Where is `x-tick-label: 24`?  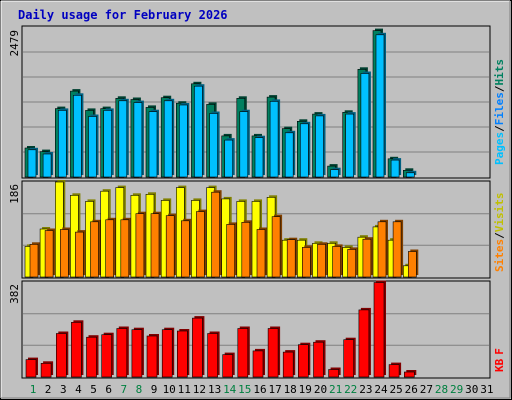 x-tick-label: 24 is located at coordinates (381, 389).